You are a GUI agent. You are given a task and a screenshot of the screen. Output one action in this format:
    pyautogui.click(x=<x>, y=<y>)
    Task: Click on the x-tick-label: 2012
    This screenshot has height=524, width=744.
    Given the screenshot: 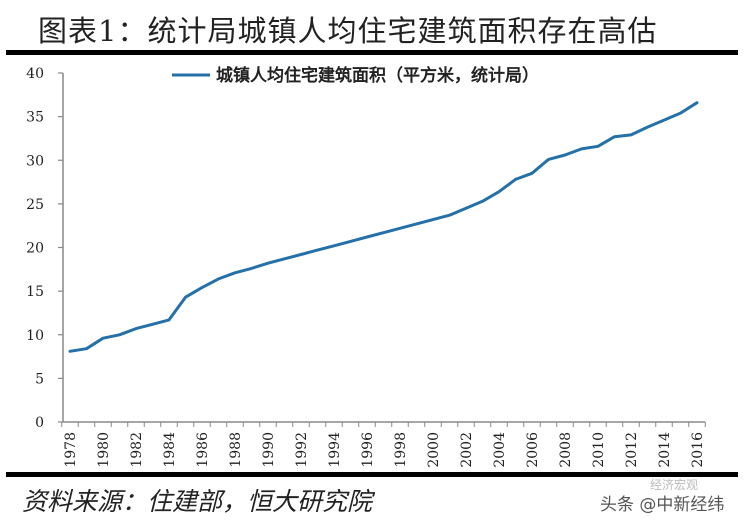 What is the action you would take?
    pyautogui.click(x=632, y=450)
    